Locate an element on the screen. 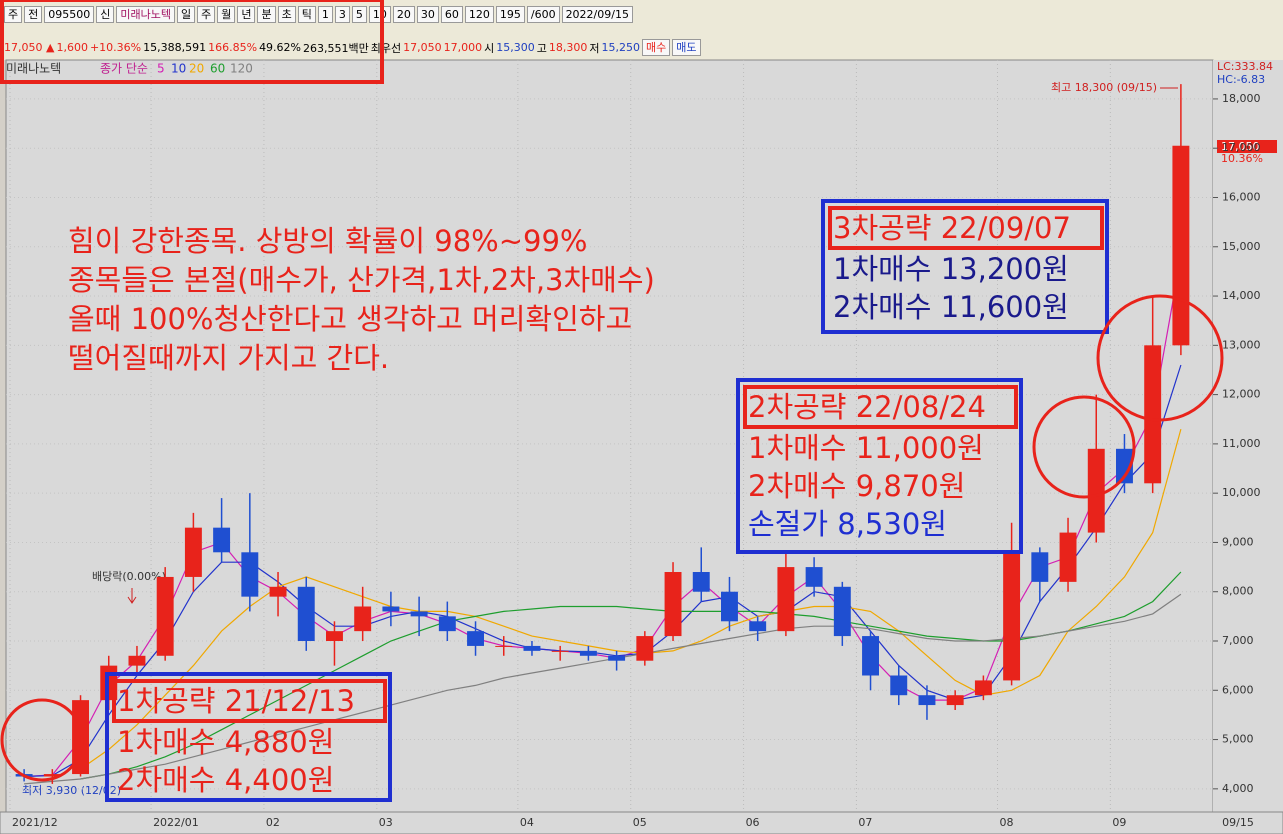 The height and width of the screenshot is (834, 1283). high-label: 최고 18,300 (09/15) is located at coordinates (1104, 87).